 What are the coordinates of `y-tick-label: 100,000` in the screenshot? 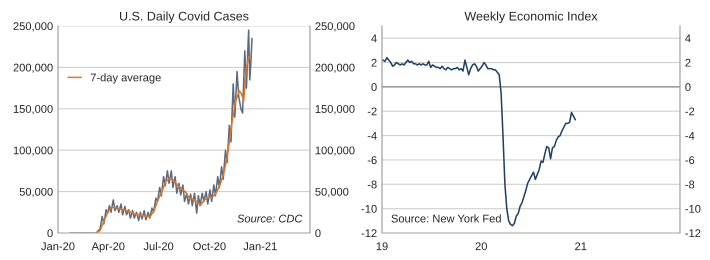 It's located at (33, 151).